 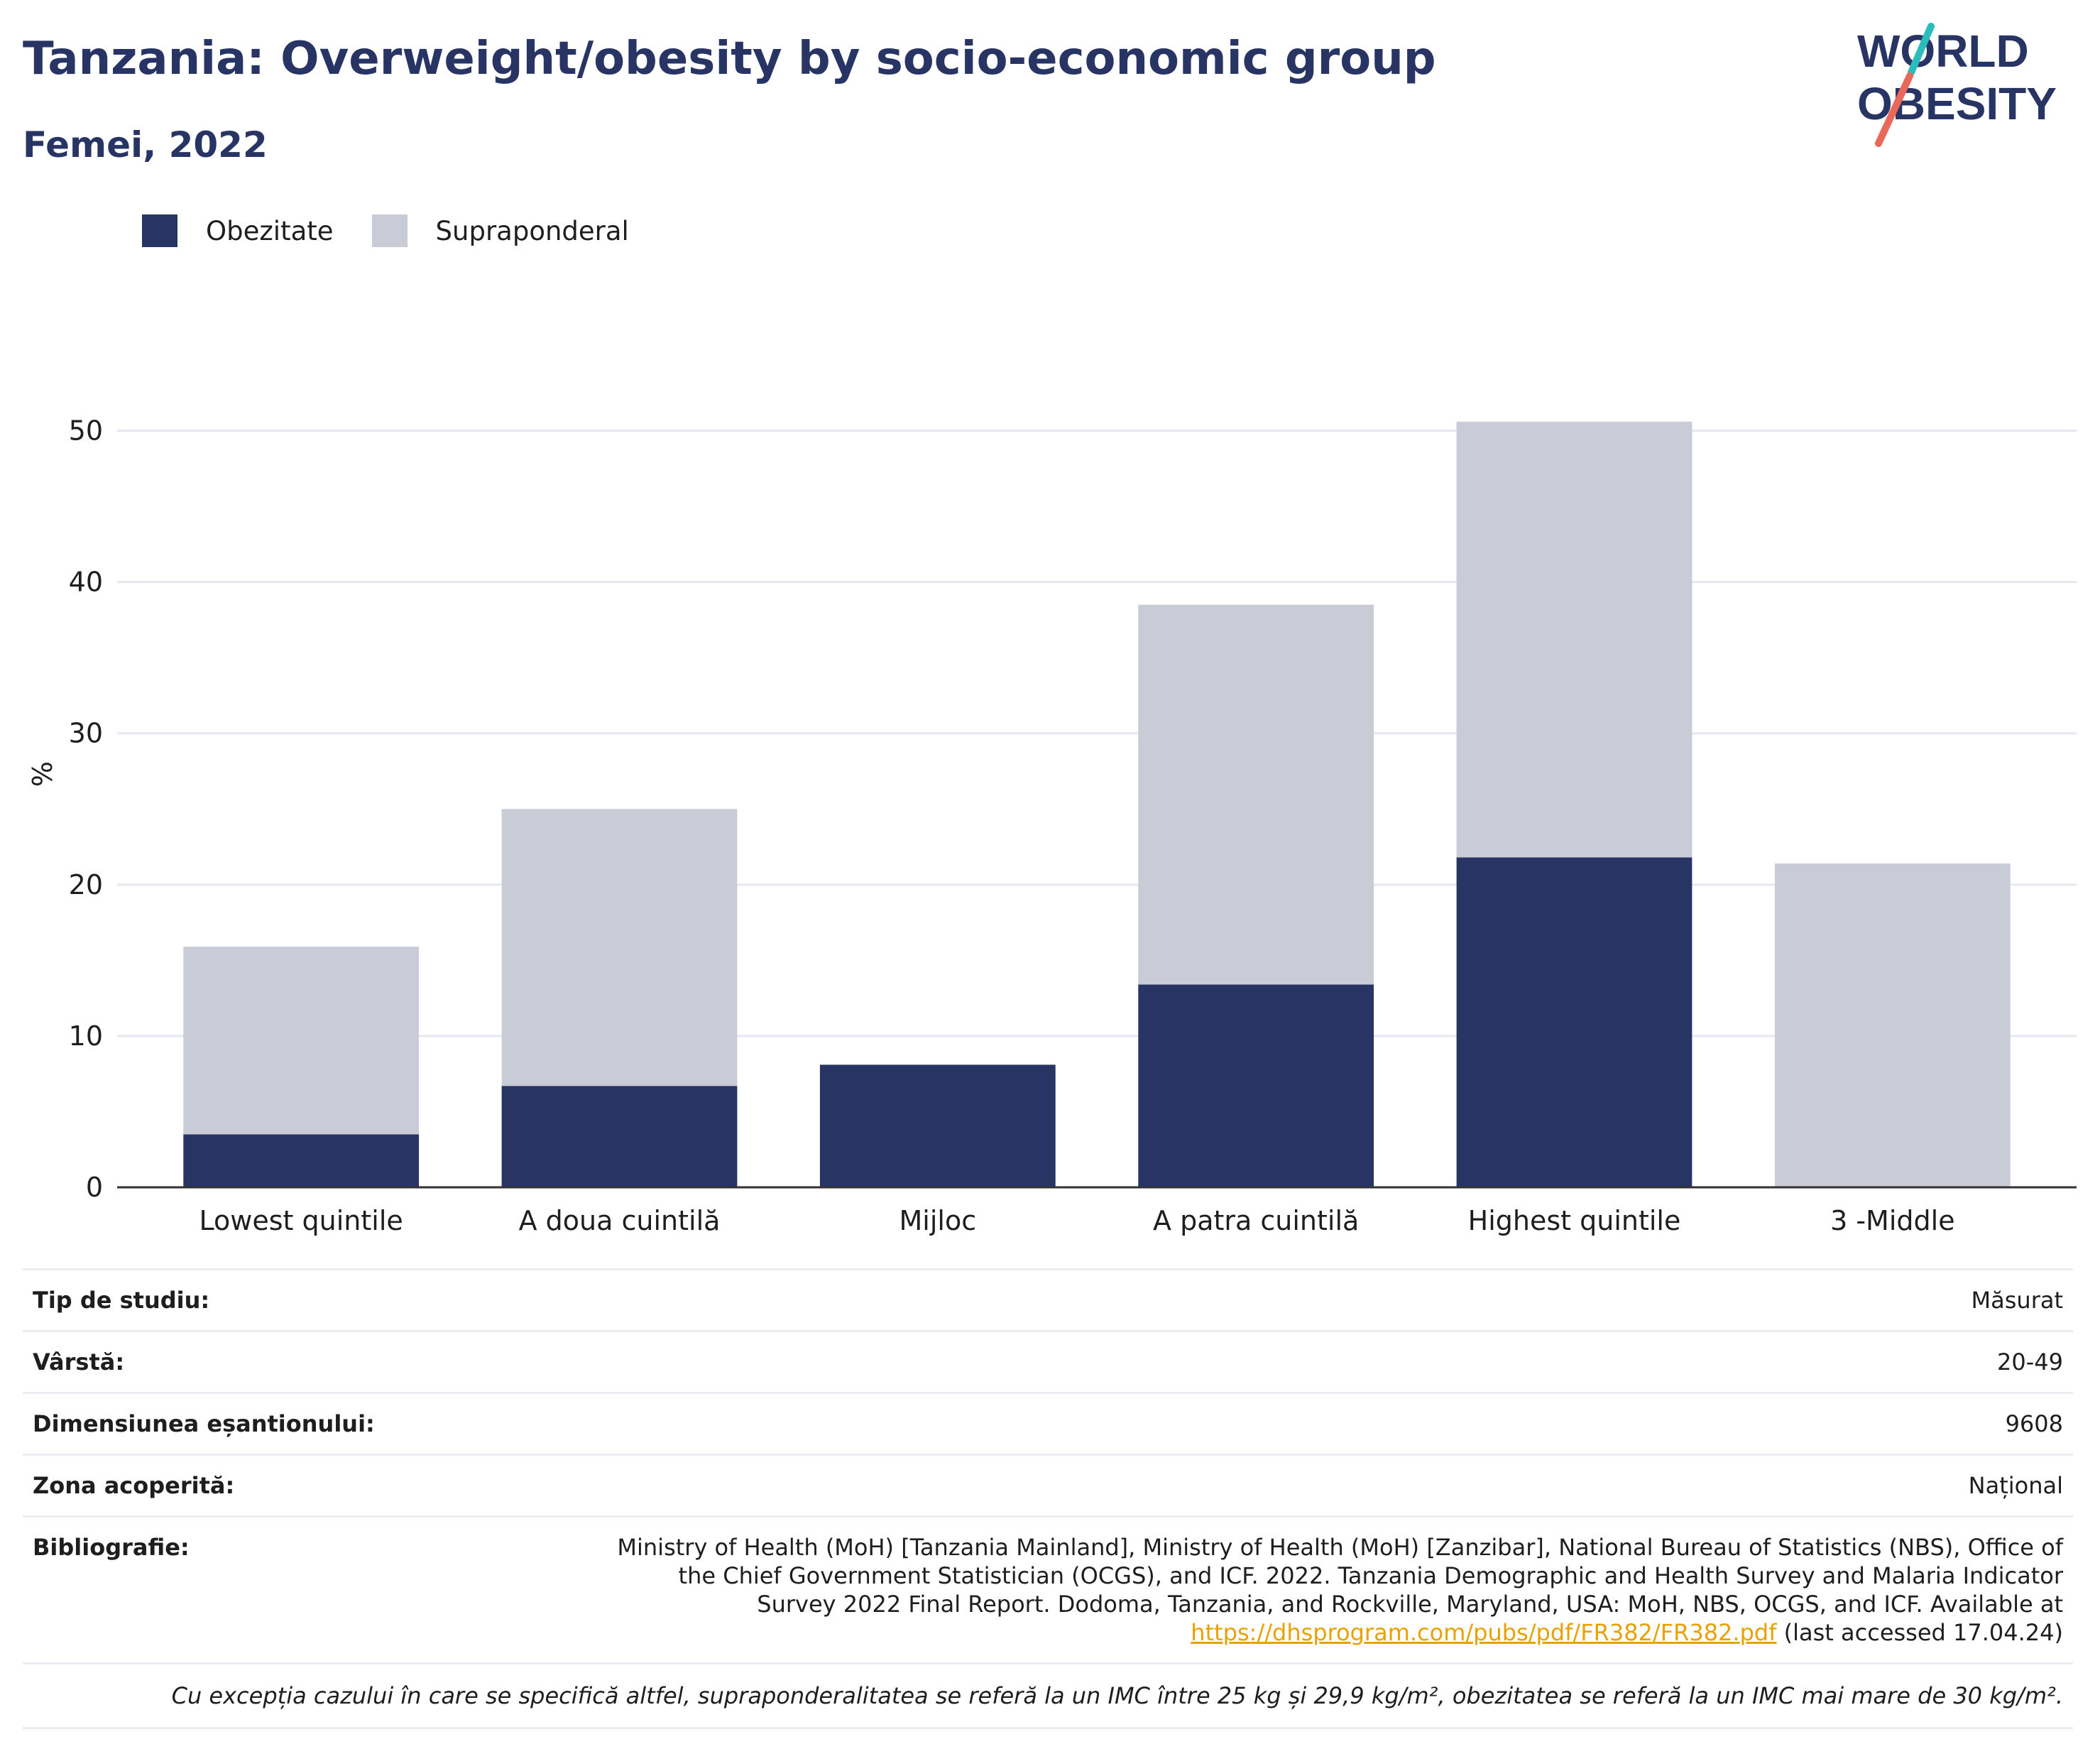 I want to click on page-subtitle: Femei, 2022, so click(x=145, y=144).